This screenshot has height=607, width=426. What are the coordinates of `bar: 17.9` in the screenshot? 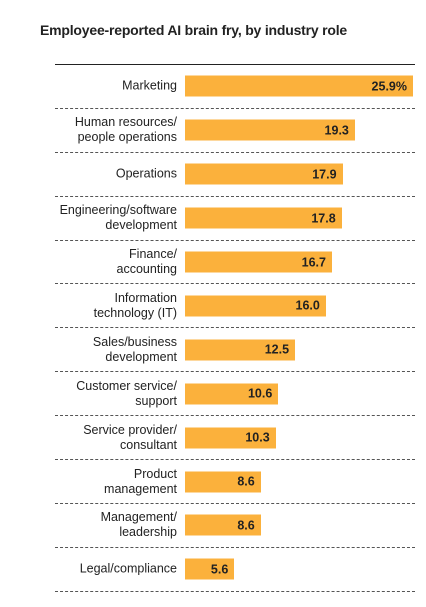 It's located at (264, 174).